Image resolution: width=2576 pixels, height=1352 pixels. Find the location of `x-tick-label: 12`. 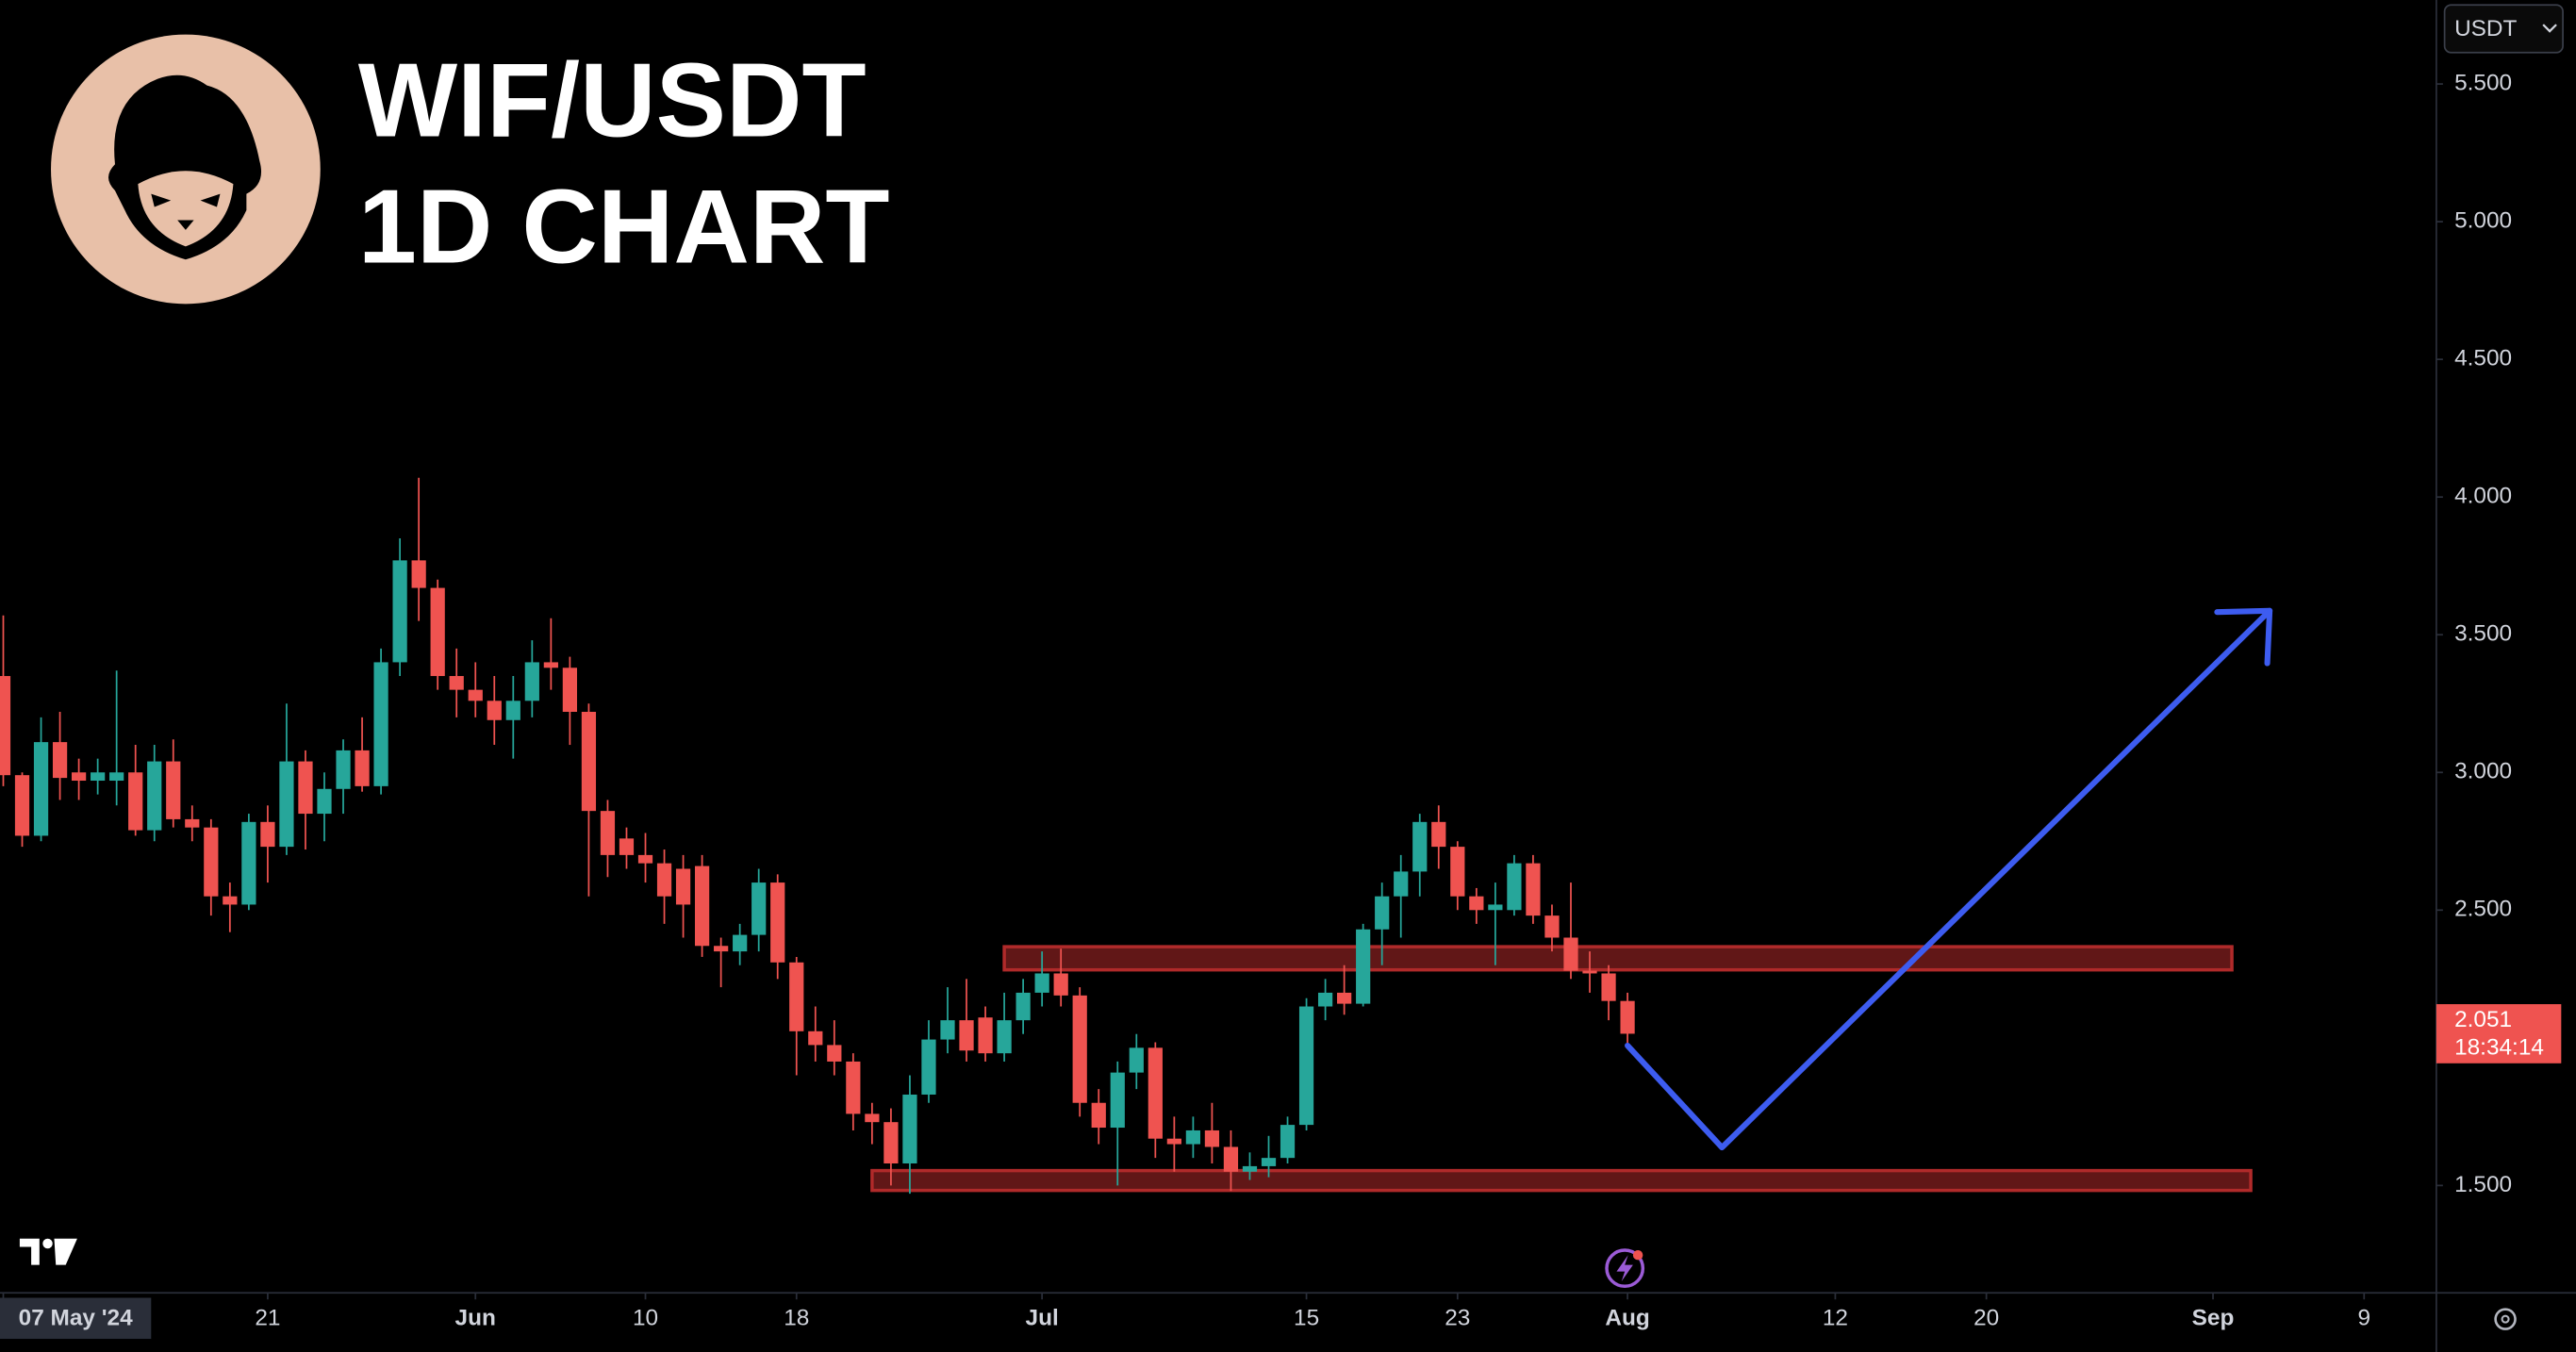

x-tick-label: 12 is located at coordinates (1835, 1318).